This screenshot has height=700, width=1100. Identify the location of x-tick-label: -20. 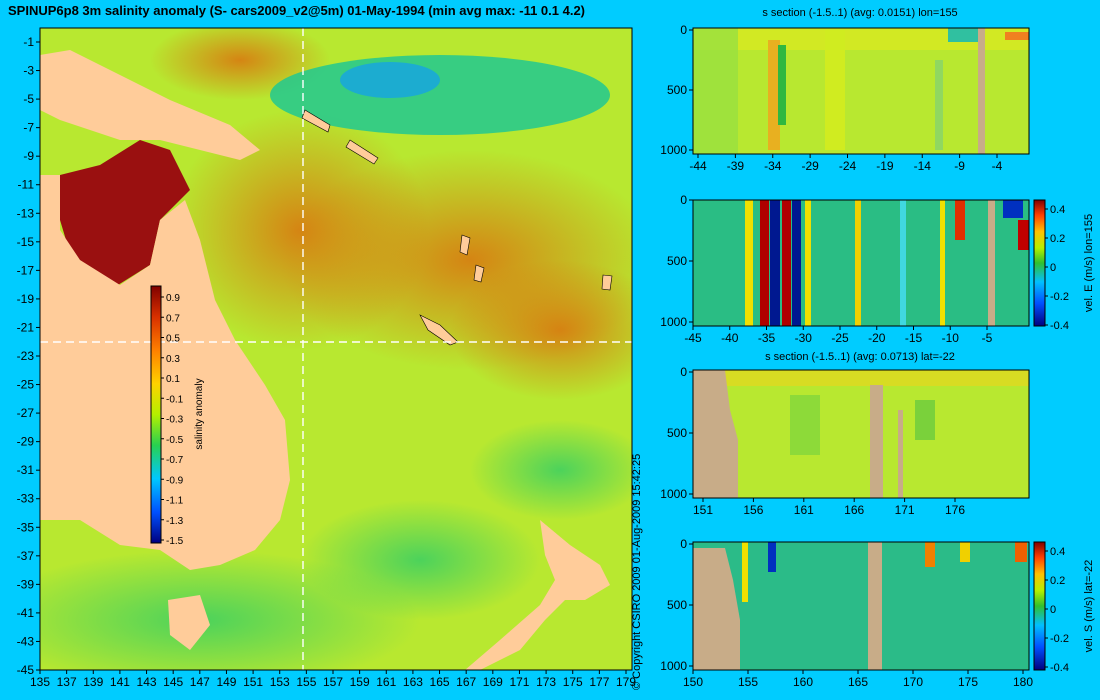
(877, 338).